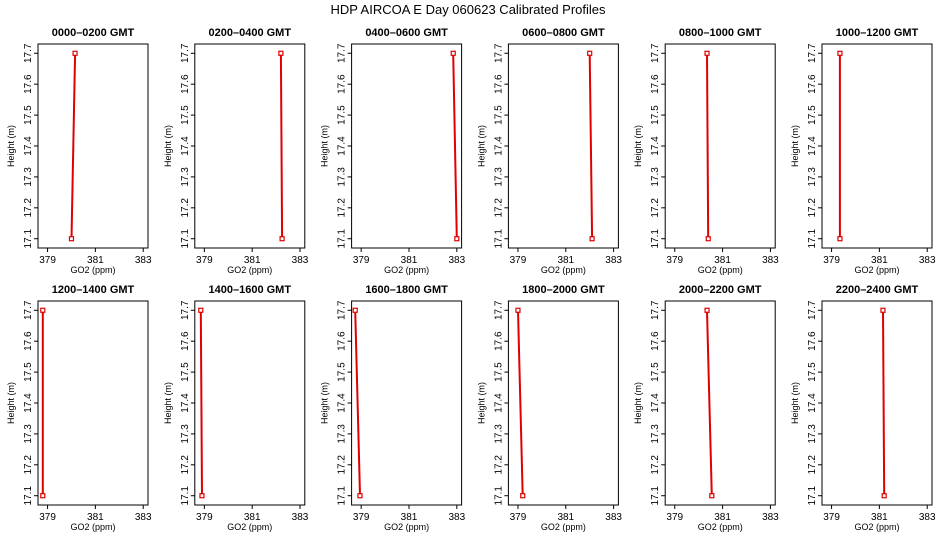  I want to click on panel-title: 2200–2400 GMT, so click(877, 290).